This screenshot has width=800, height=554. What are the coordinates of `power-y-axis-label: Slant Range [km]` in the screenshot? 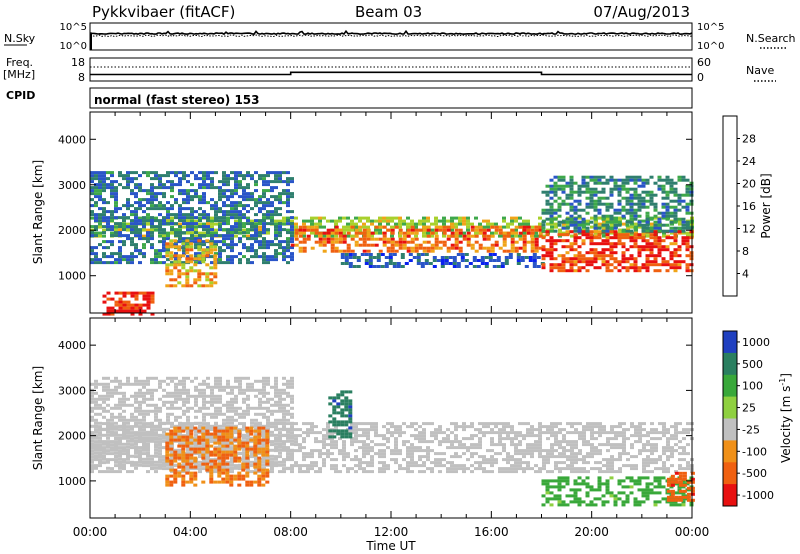 It's located at (38, 212).